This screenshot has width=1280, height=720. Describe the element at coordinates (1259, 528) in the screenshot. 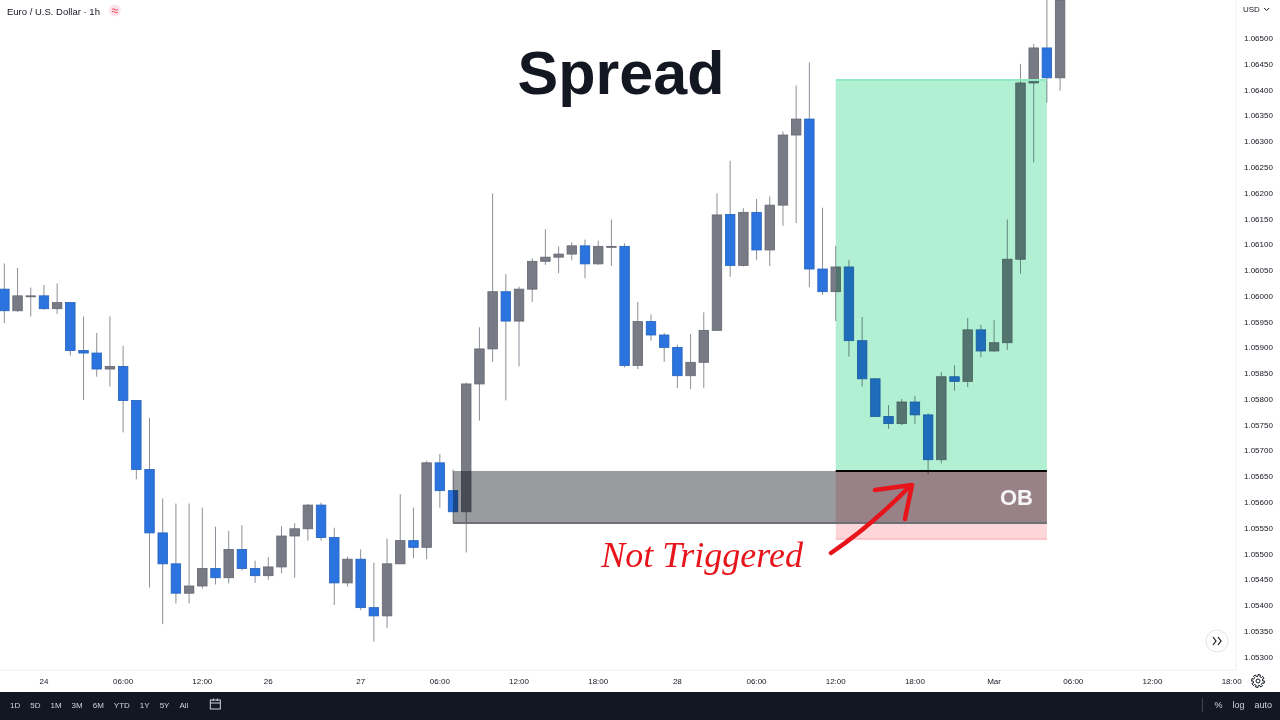

I see `y-tick-label: 1.05550` at that location.